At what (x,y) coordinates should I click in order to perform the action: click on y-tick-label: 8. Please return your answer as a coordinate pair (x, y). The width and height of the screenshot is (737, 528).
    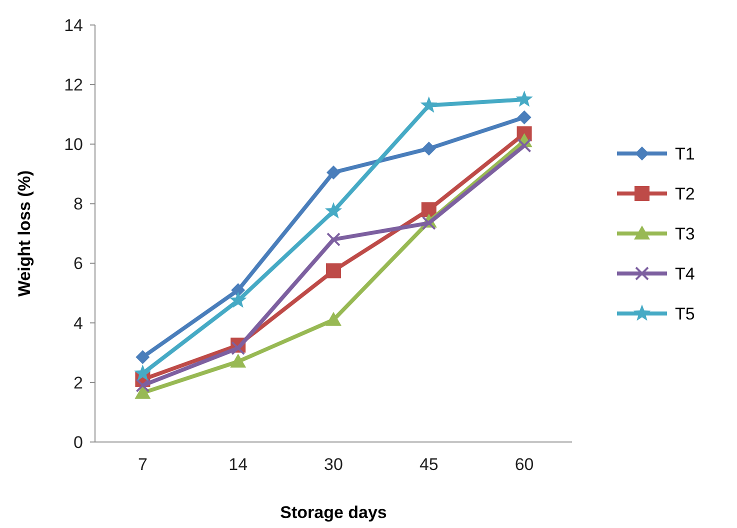
    Looking at the image, I should click on (78, 204).